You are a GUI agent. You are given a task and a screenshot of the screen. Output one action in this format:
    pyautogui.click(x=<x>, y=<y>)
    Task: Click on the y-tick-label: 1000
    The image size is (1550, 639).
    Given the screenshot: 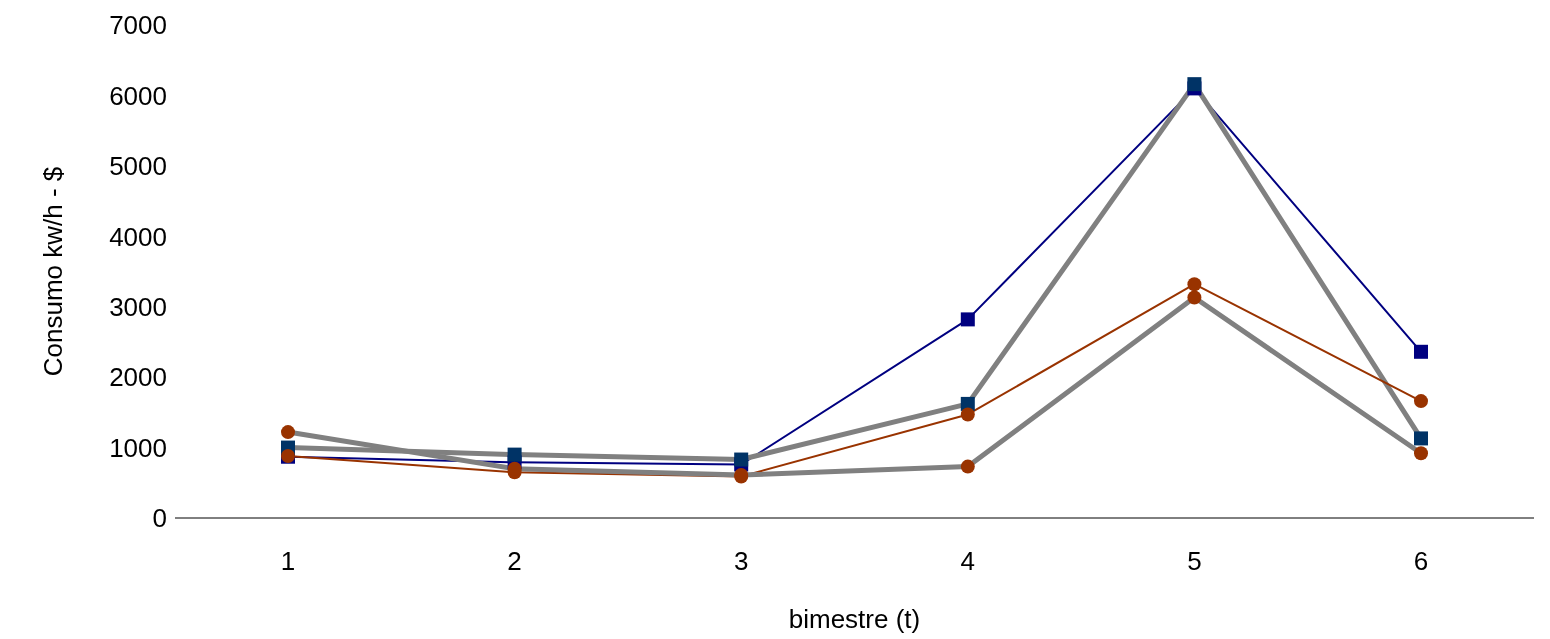 What is the action you would take?
    pyautogui.click(x=138, y=447)
    